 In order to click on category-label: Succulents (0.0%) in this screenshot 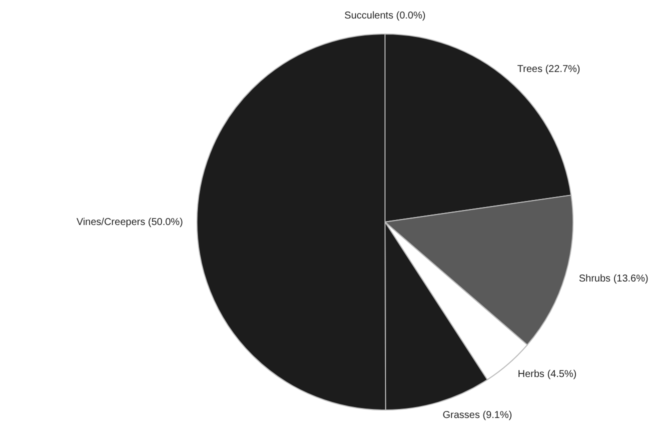, I will do `click(385, 16)`.